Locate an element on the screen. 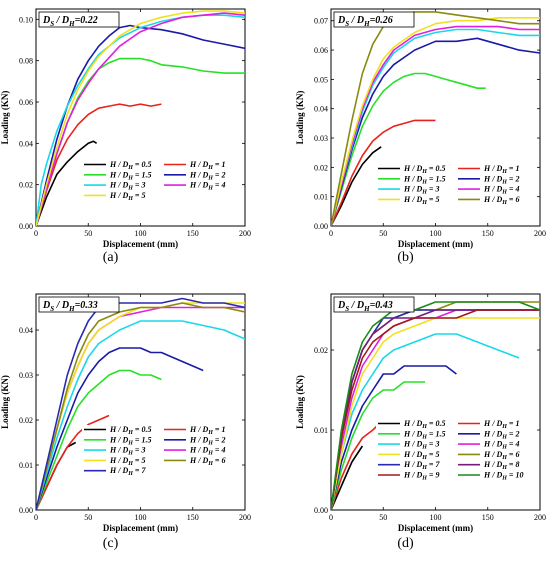 Image resolution: width=550 pixels, height=568 pixels. panel-title: DS / DH=0.33 is located at coordinates (70, 306).